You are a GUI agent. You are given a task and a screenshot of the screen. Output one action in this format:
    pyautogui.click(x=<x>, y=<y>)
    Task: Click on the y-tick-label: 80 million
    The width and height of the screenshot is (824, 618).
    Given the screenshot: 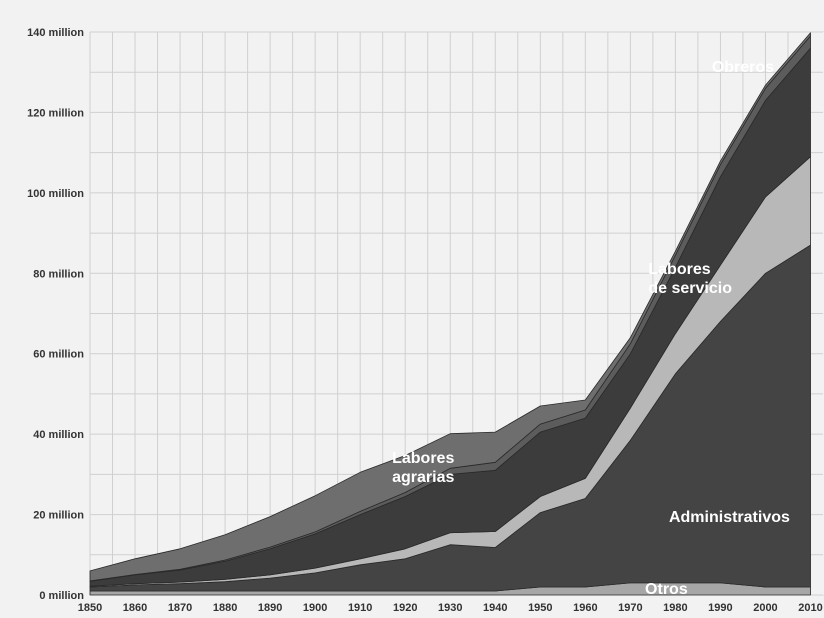 What is the action you would take?
    pyautogui.click(x=58, y=274)
    